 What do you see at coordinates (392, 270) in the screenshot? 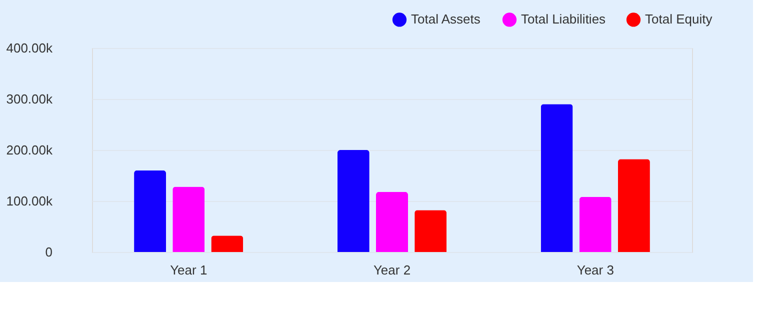
I see `x-tick-label: Year 2` at bounding box center [392, 270].